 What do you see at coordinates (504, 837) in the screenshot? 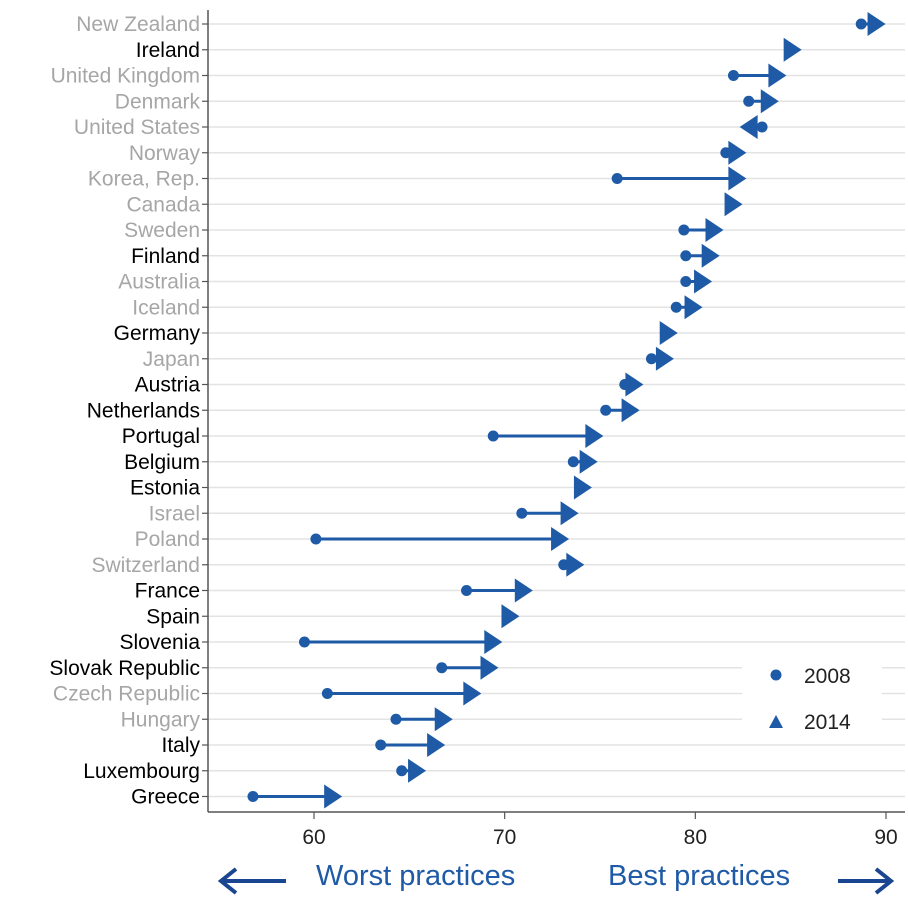
I see `x-tick-label: 70` at bounding box center [504, 837].